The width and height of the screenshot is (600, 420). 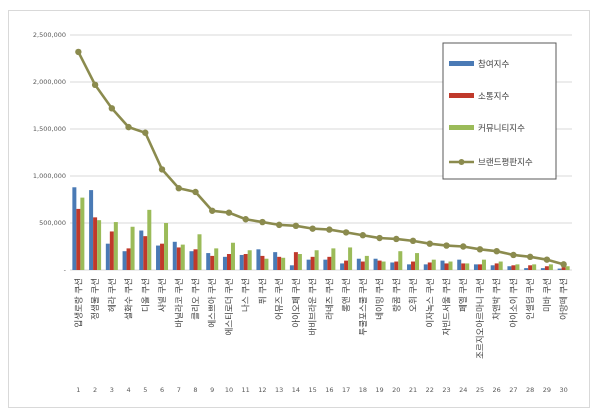 I want to click on category-index: 2, so click(x=95, y=390).